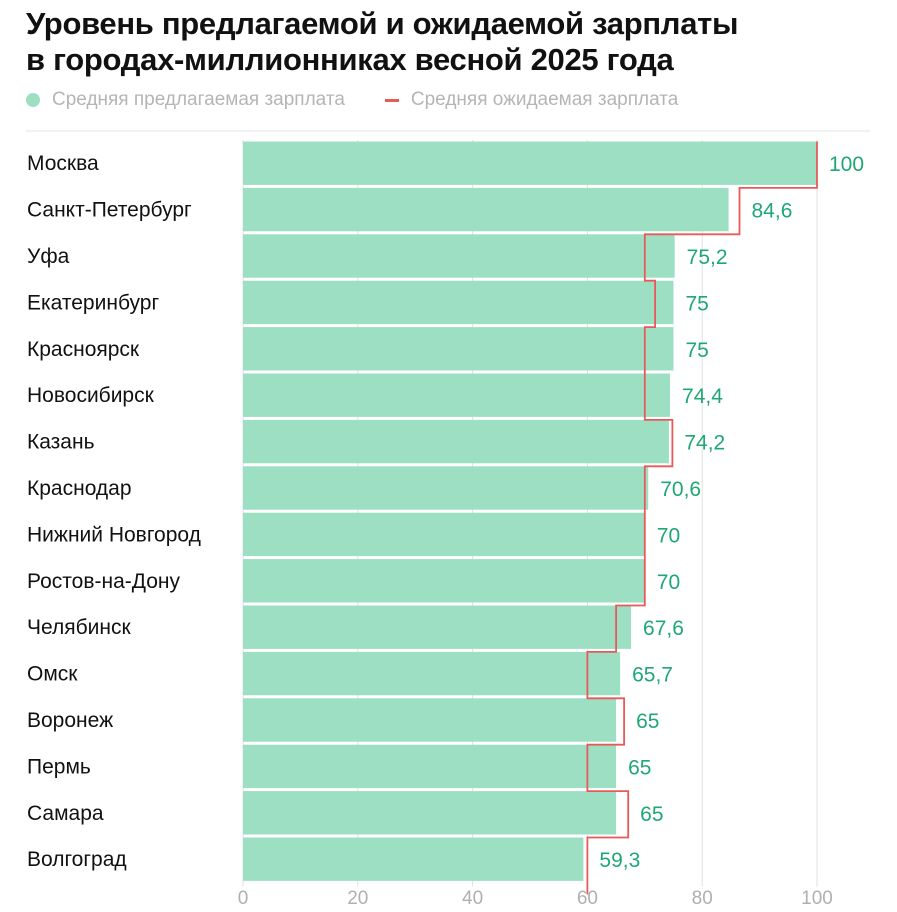 The width and height of the screenshot is (897, 912). What do you see at coordinates (702, 396) in the screenshot?
I see `value-label: 74,4` at bounding box center [702, 396].